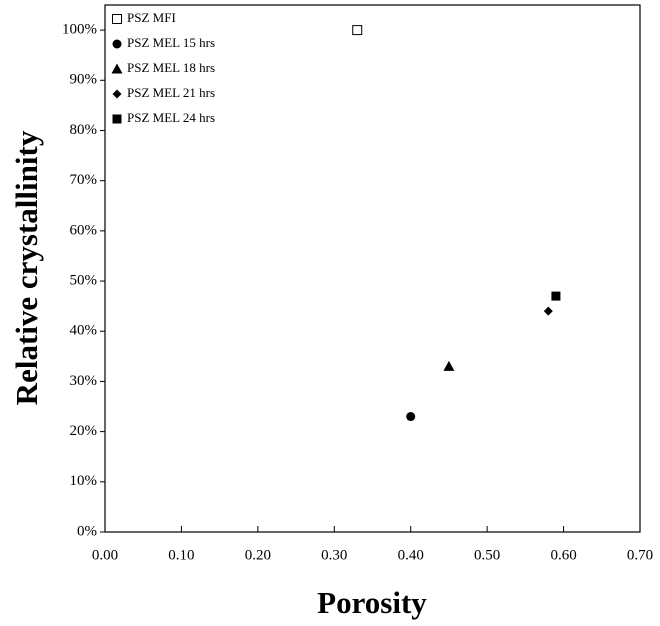  I want to click on y-tick-label: 90%, so click(84, 80).